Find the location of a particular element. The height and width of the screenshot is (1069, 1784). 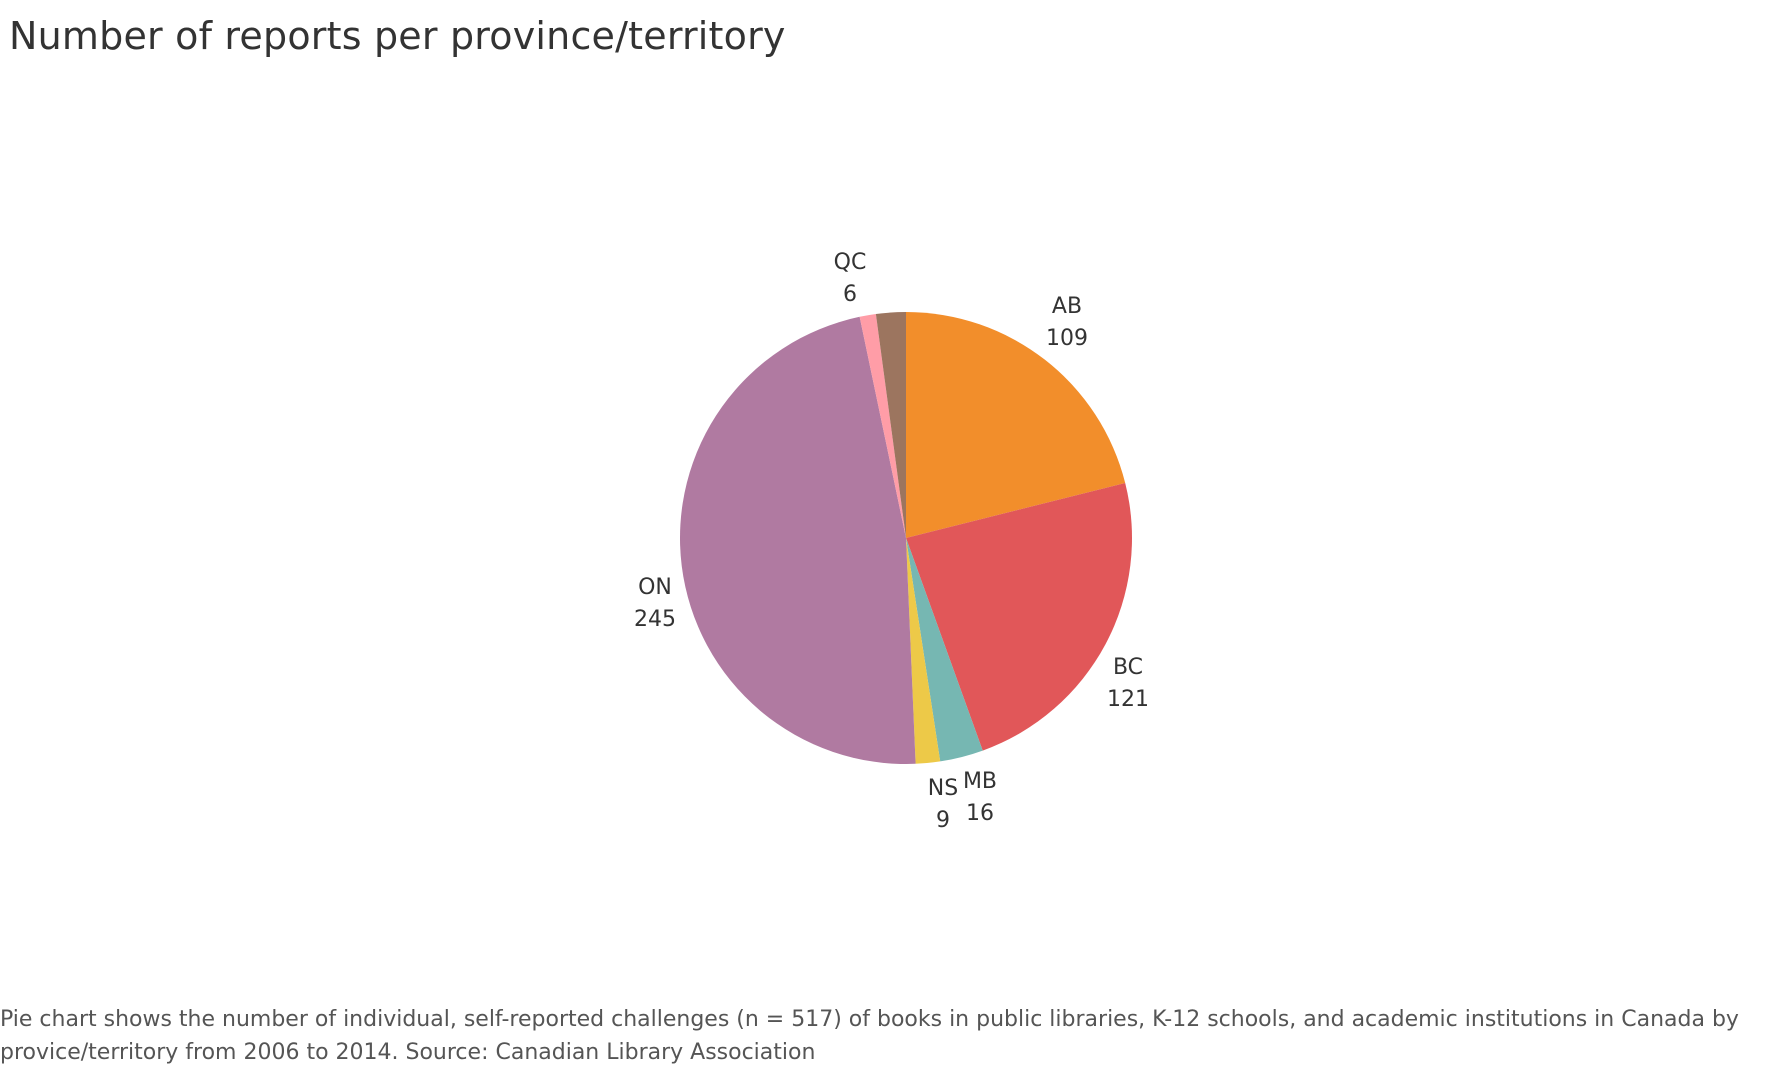

pie-slice-ab is located at coordinates (1016, 425).